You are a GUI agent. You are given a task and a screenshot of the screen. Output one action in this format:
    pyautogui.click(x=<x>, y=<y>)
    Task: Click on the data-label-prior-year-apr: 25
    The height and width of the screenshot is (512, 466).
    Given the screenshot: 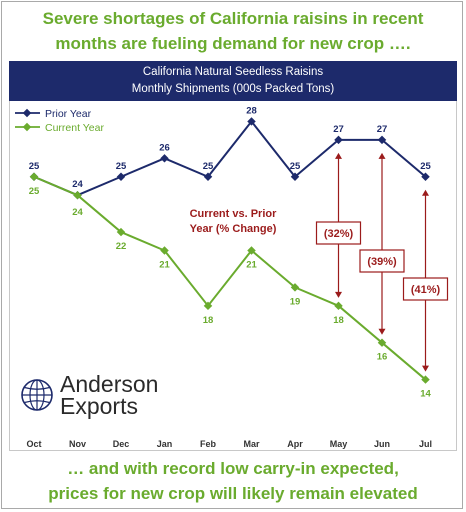 What is the action you would take?
    pyautogui.click(x=295, y=166)
    